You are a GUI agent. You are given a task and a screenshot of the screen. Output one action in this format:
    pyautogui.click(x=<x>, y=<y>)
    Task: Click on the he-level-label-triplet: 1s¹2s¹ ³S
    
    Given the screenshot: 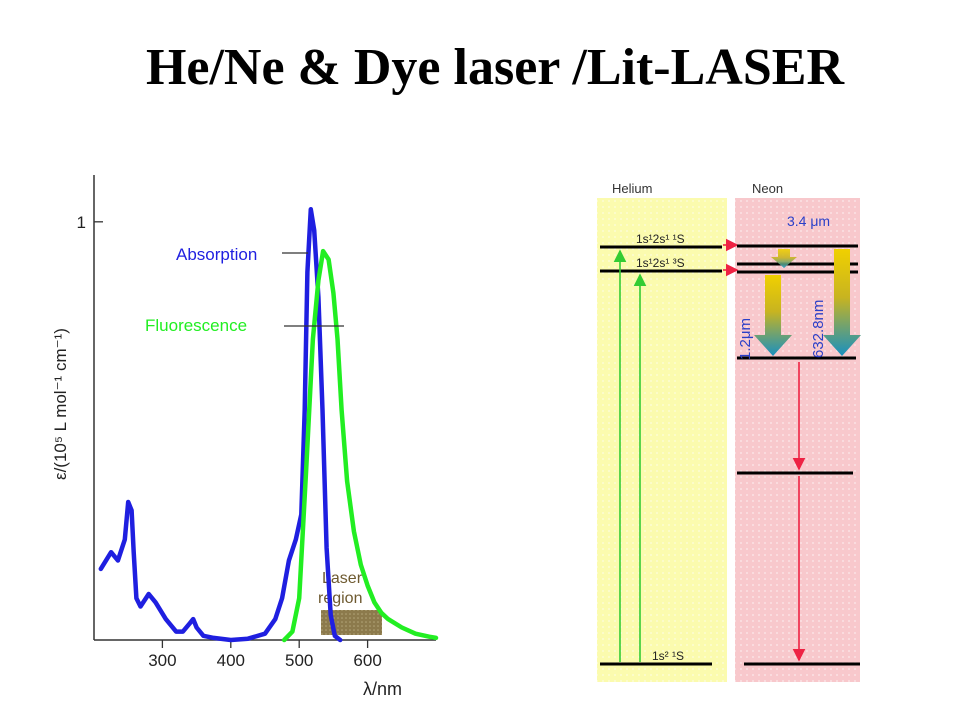 What is the action you would take?
    pyautogui.click(x=660, y=263)
    